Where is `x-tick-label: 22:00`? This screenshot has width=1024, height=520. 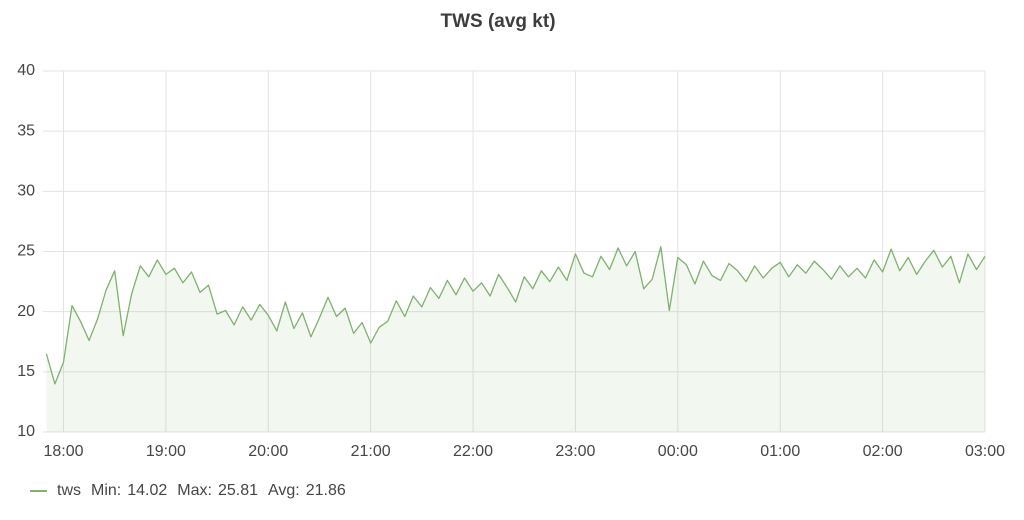 x-tick-label: 22:00 is located at coordinates (473, 451).